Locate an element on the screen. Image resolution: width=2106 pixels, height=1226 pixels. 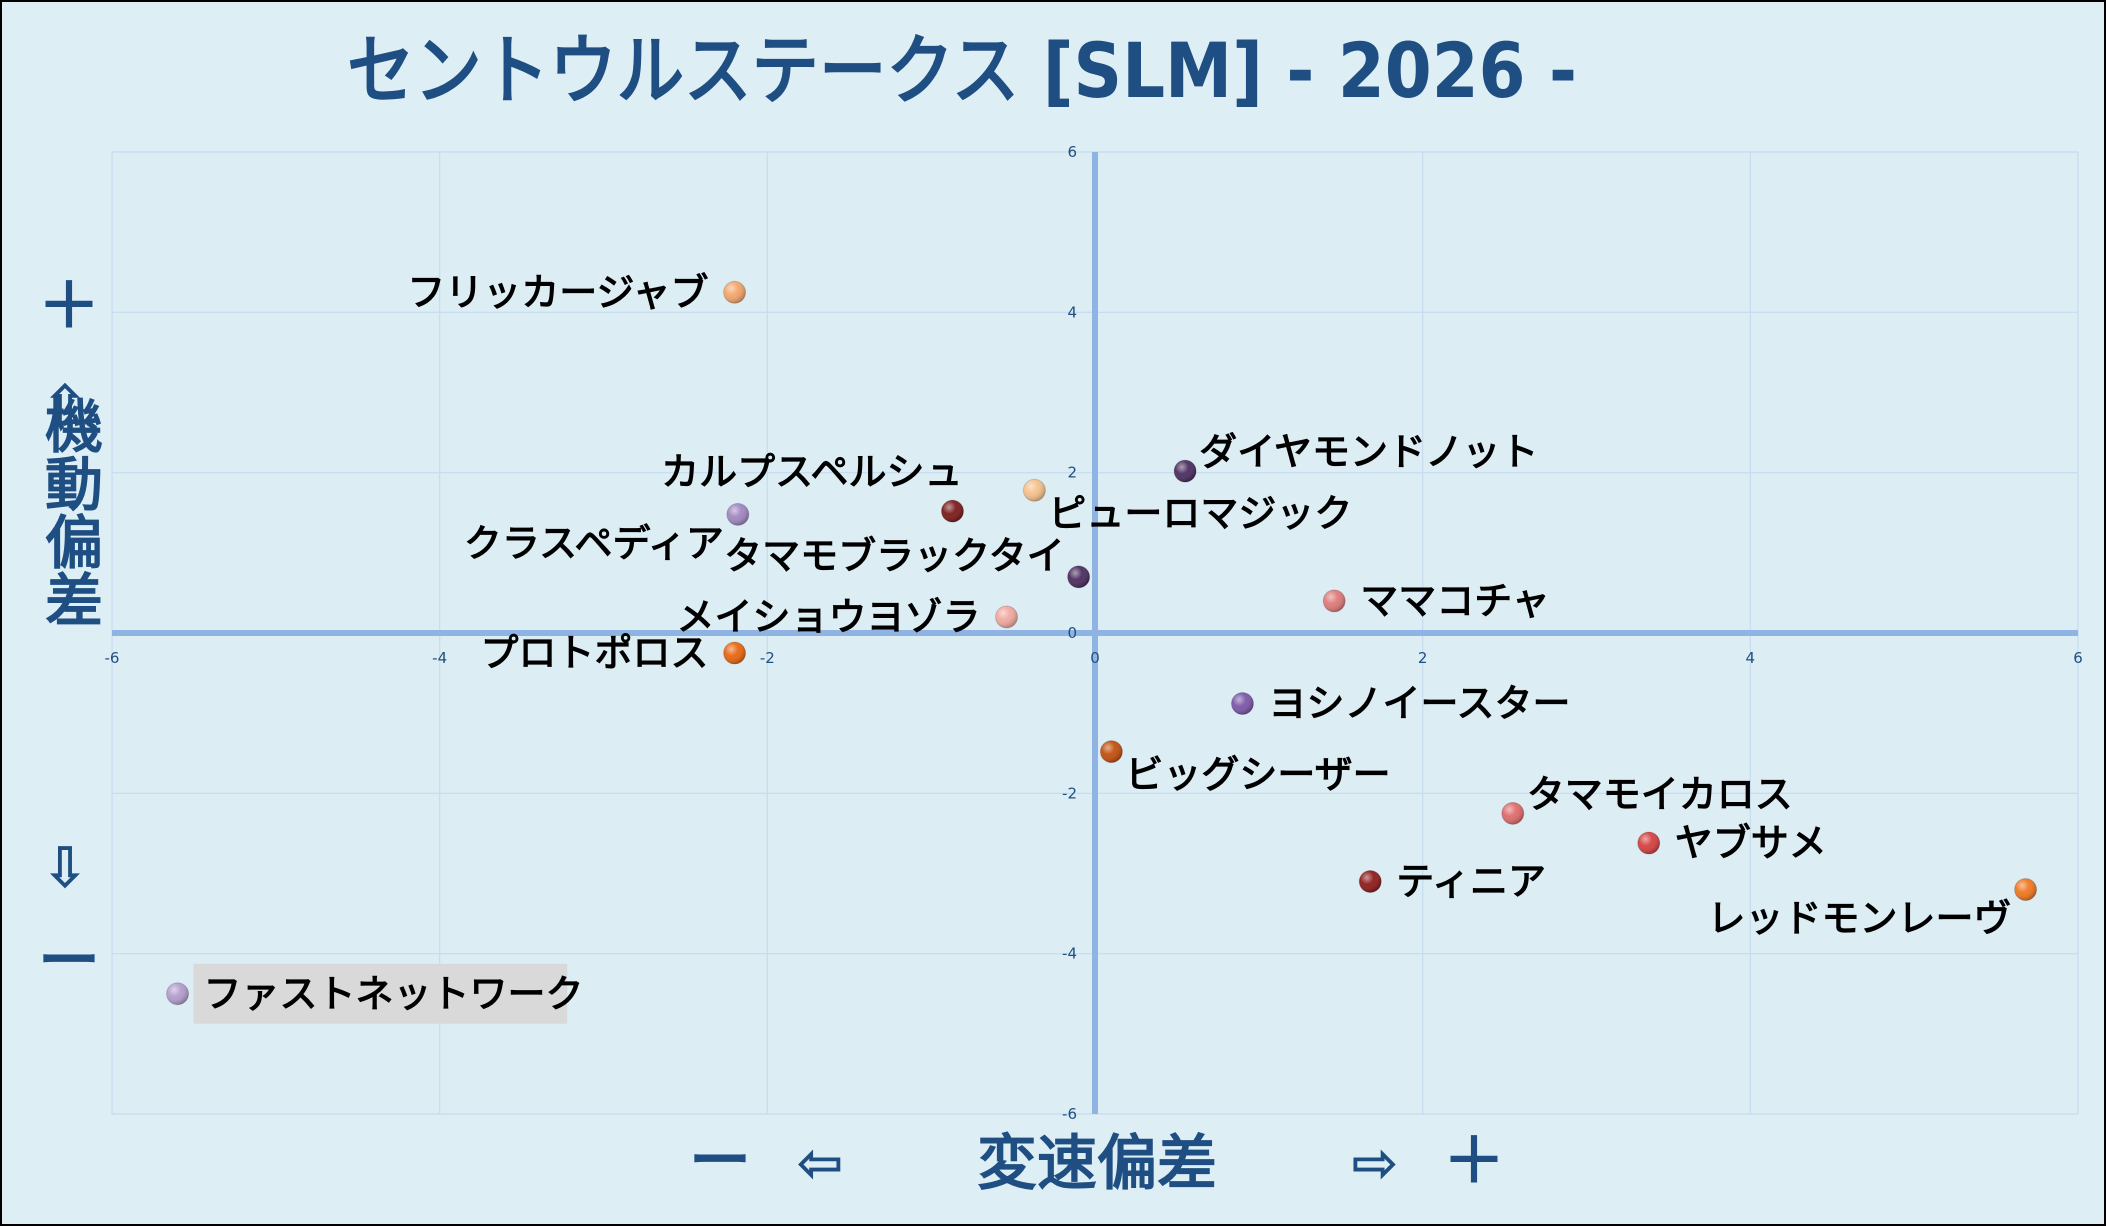
point-label: タマモブラックタイ is located at coordinates (894, 556).